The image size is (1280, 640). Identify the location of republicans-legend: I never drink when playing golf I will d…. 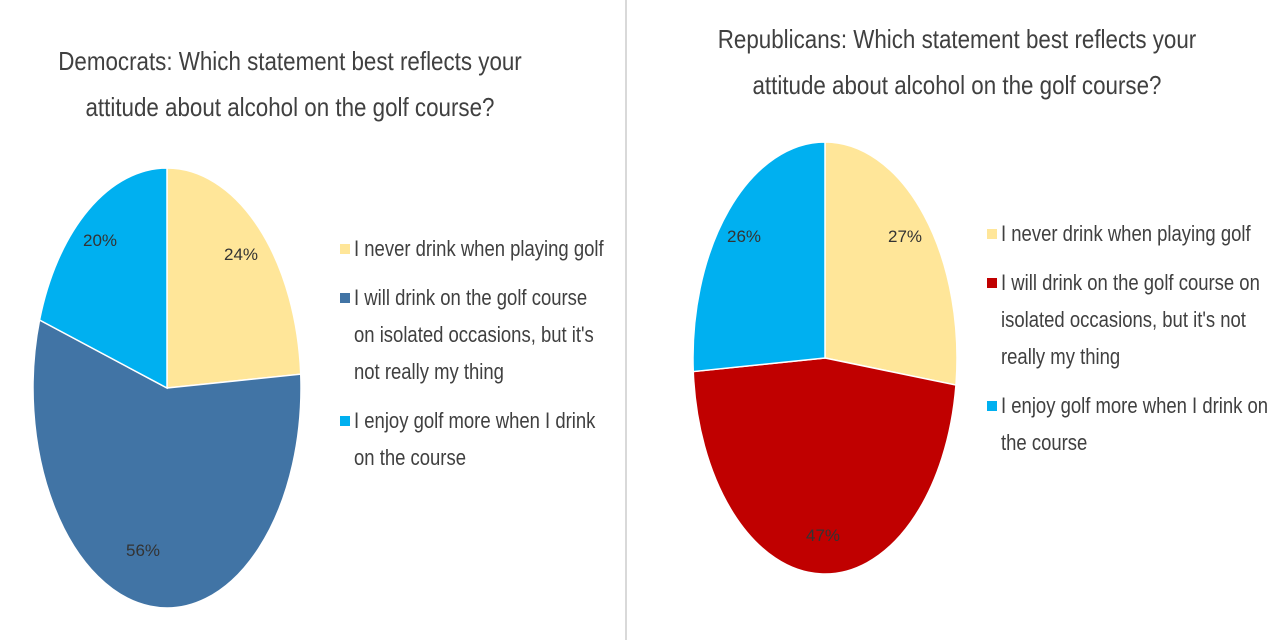
(1129, 344).